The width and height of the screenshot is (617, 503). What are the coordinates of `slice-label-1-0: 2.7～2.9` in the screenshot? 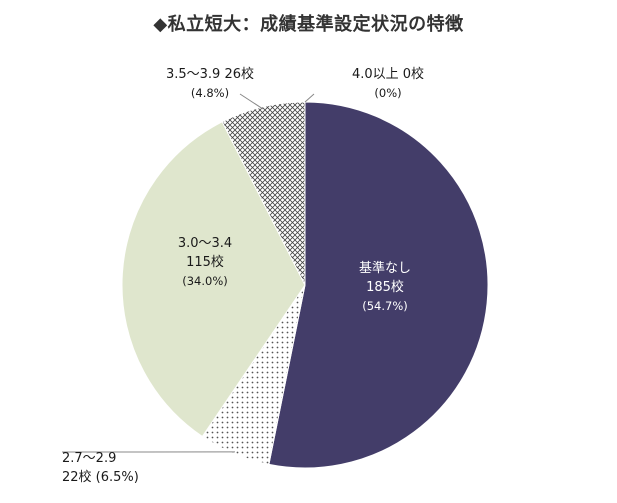 It's located at (89, 458).